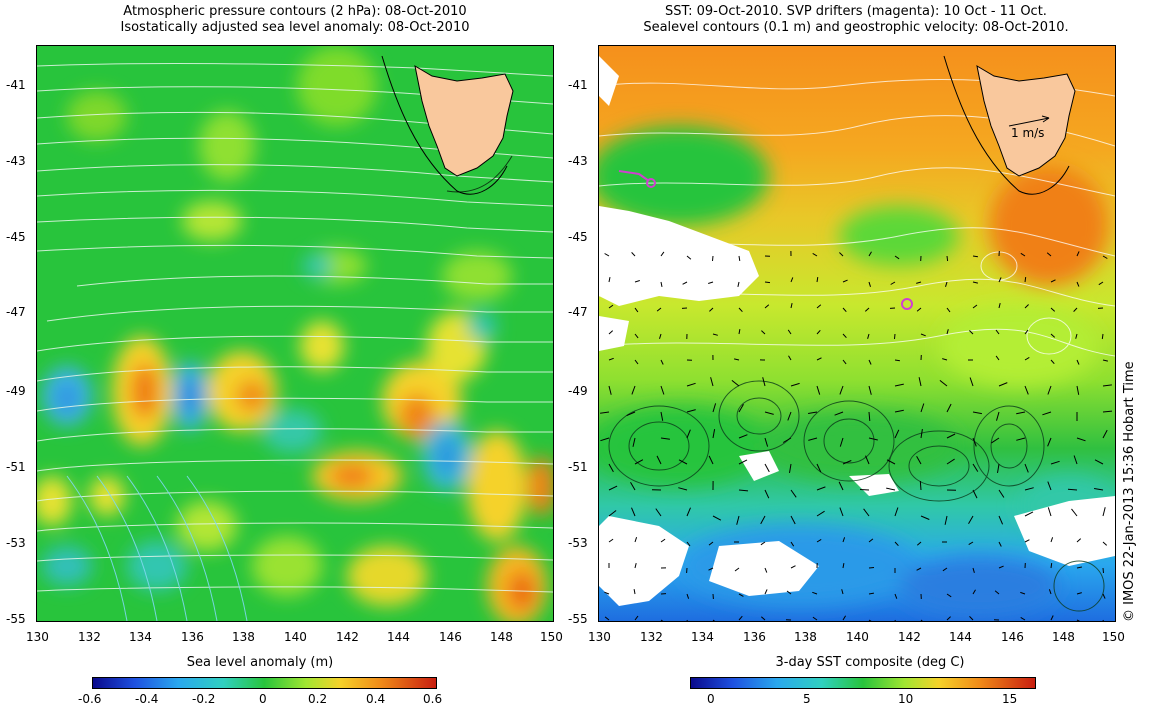 This screenshot has width=1150, height=710. Describe the element at coordinates (651, 637) in the screenshot. I see `right-lon-tick: 132` at that location.